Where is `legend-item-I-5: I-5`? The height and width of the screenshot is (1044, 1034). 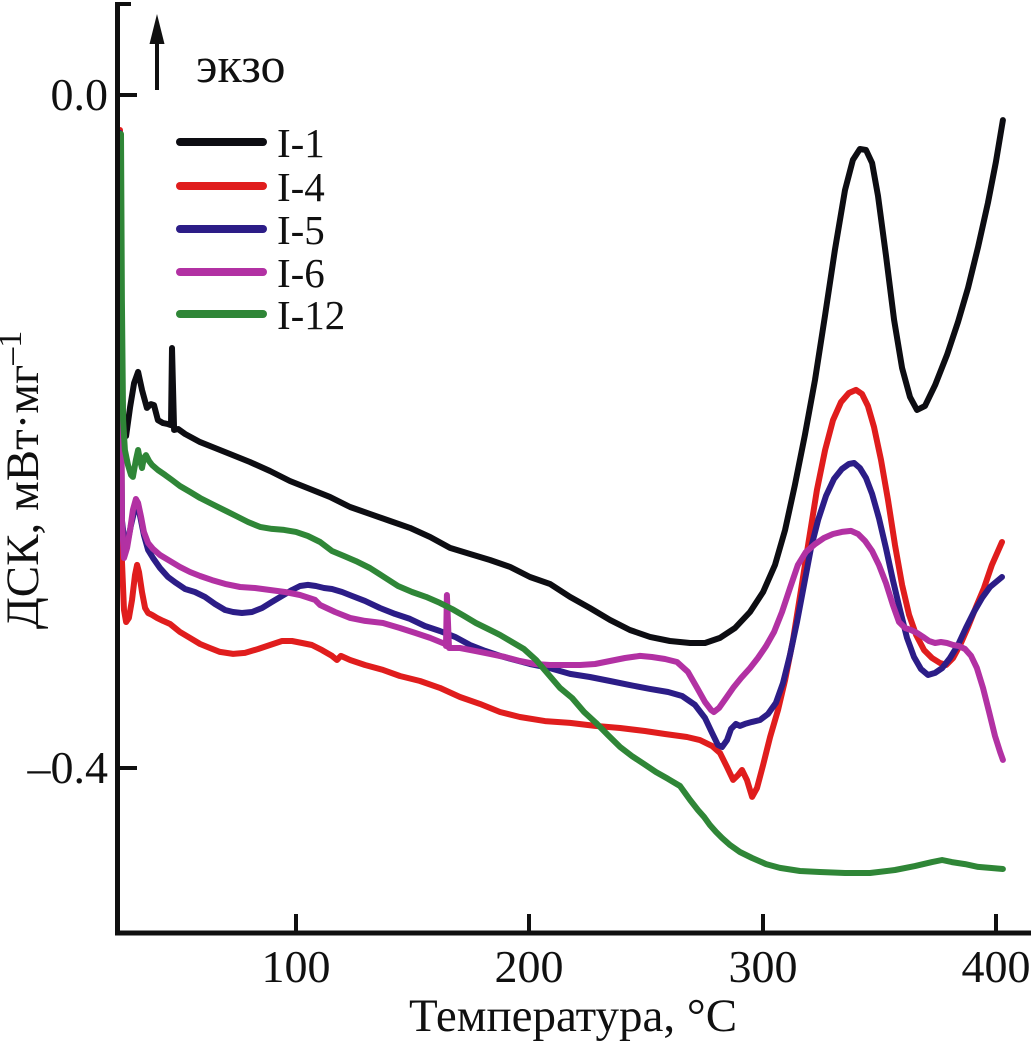 legend-item-I-5: I-5 is located at coordinates (250, 230).